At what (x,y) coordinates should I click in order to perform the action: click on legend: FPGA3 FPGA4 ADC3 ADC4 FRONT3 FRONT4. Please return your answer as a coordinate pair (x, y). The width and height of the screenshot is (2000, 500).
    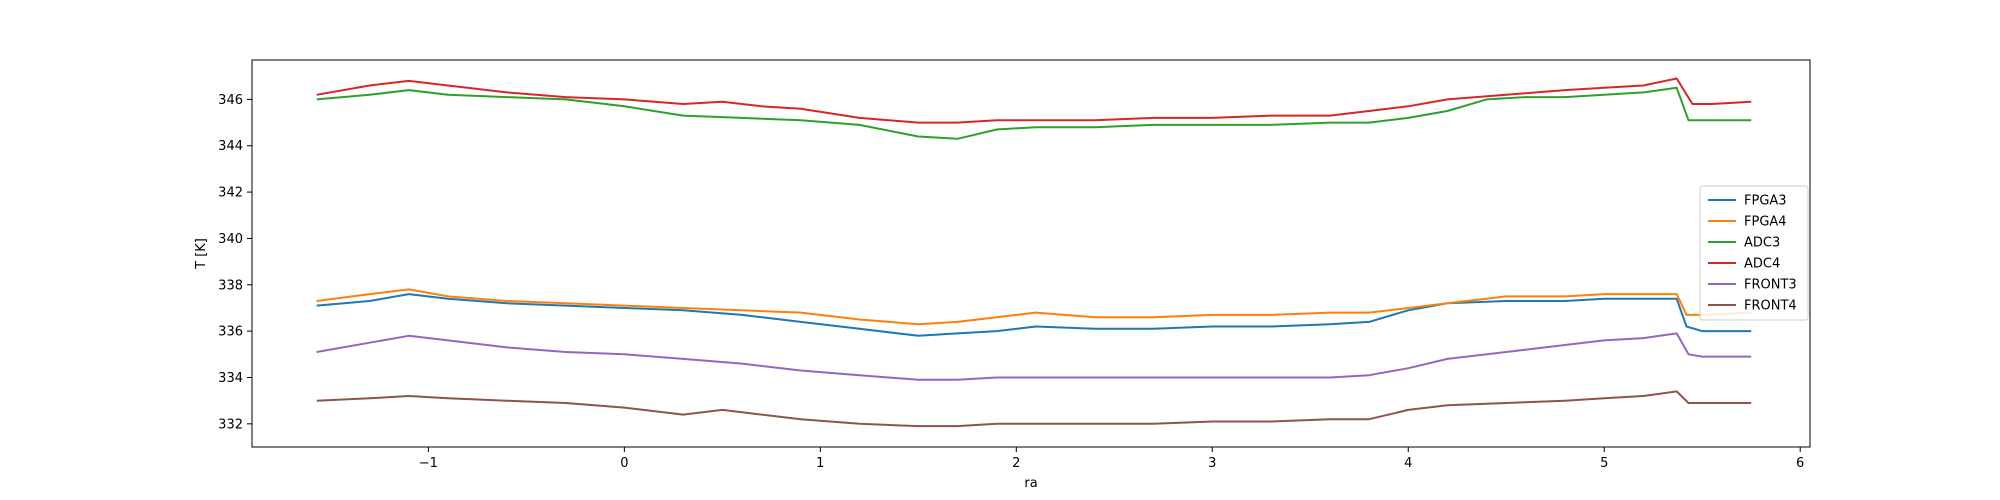
    Looking at the image, I should click on (1754, 253).